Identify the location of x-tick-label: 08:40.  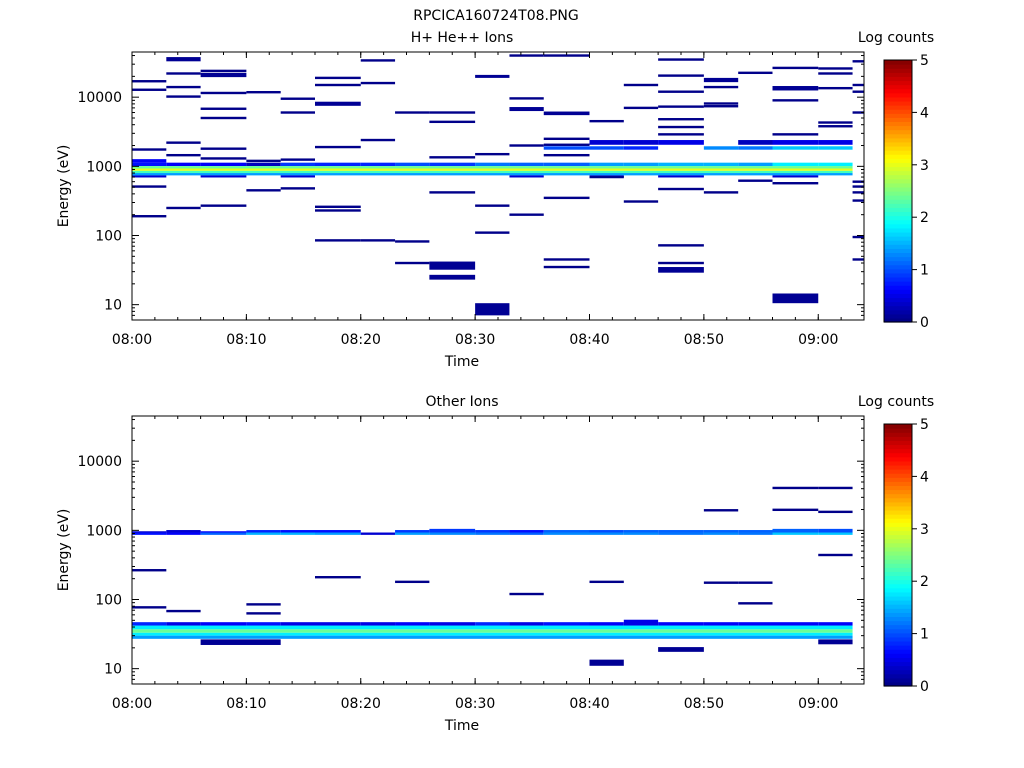
(589, 704).